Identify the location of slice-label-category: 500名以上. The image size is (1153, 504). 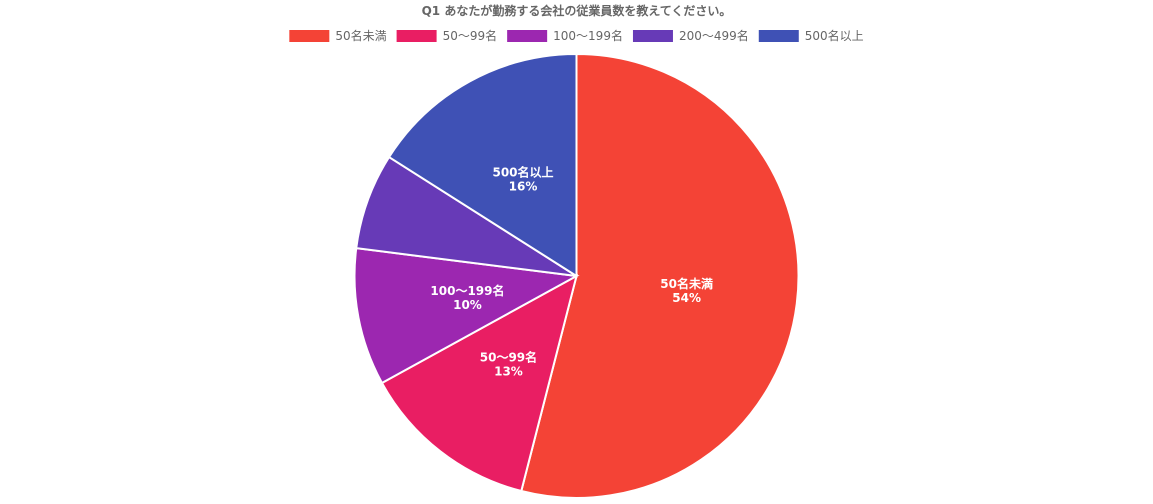
(522, 172).